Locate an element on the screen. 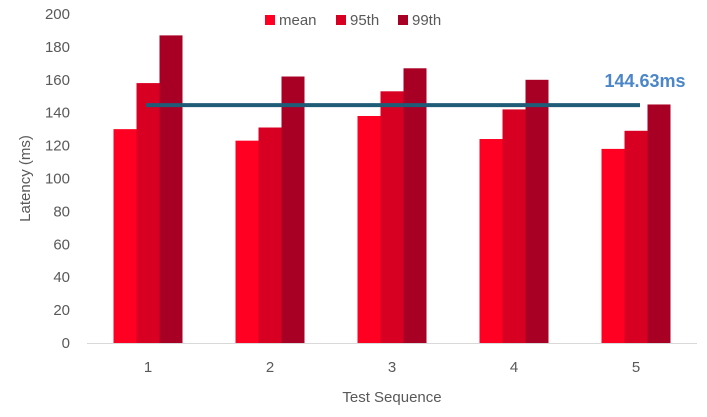 This screenshot has height=417, width=707. legend-label: 95th is located at coordinates (364, 20).